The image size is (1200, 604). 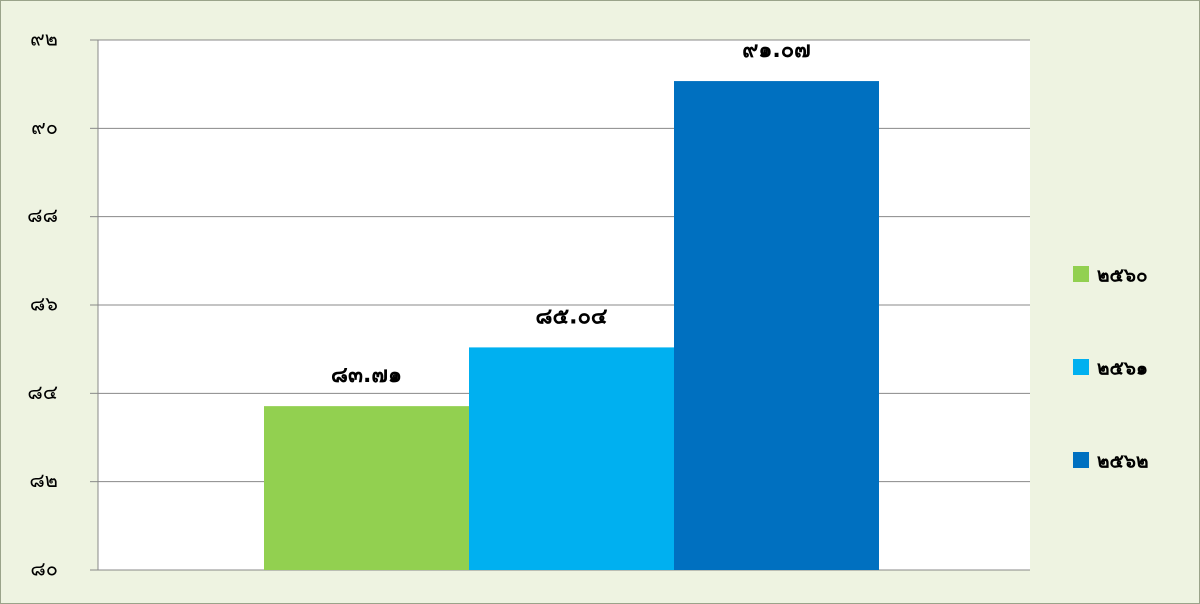 I want to click on y-tick-label: ๘๖, so click(x=44, y=304).